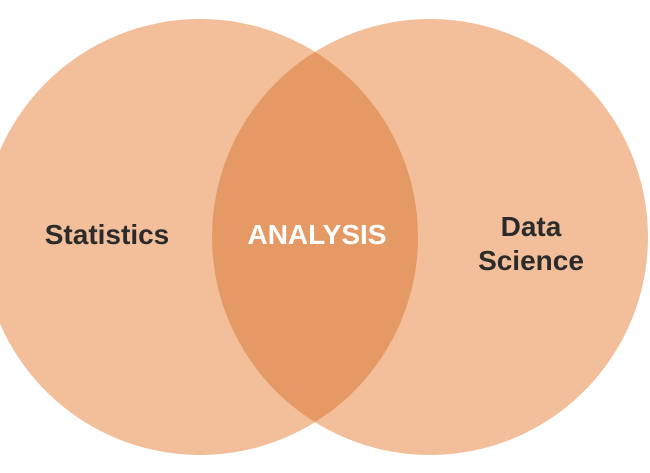 The height and width of the screenshot is (473, 650). Describe the element at coordinates (316, 234) in the screenshot. I see `label-analysis: ANALYSIS` at that location.